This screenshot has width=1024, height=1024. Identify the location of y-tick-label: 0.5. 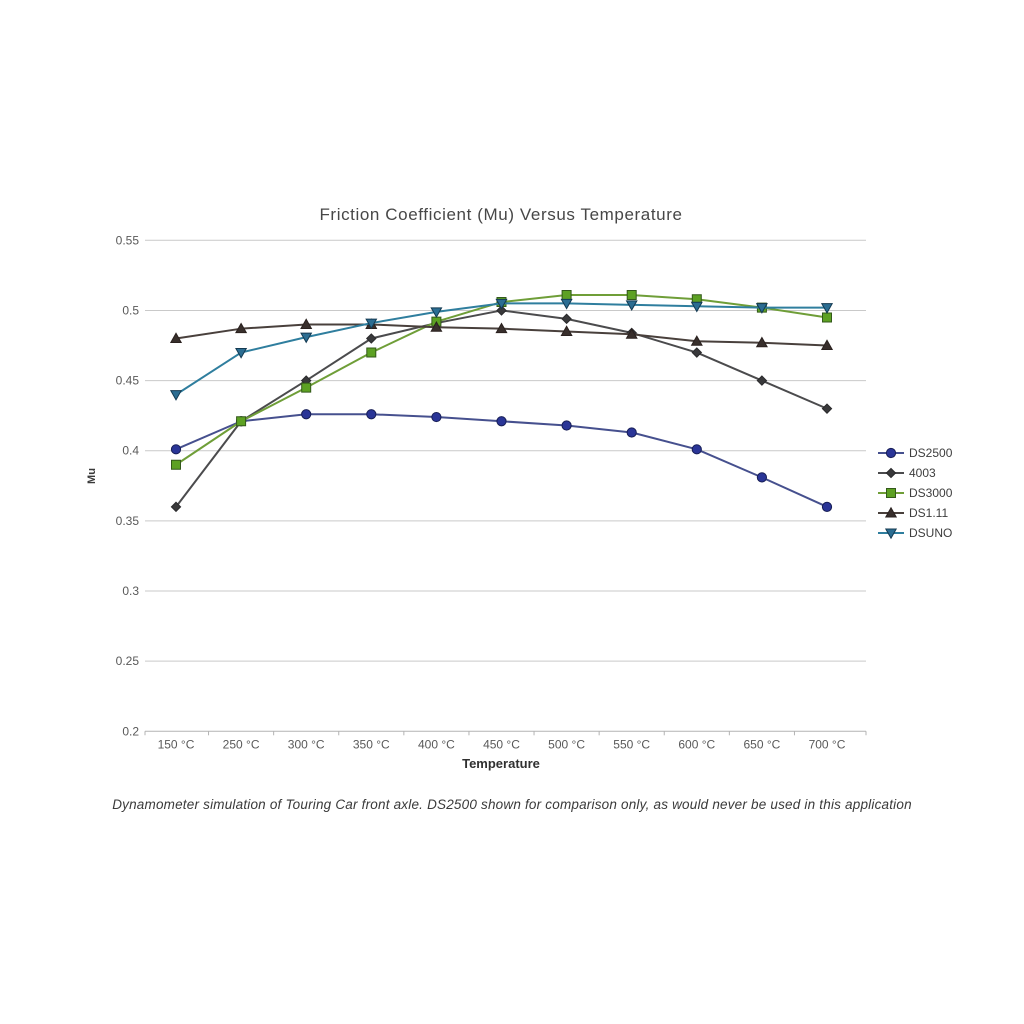
(130, 310).